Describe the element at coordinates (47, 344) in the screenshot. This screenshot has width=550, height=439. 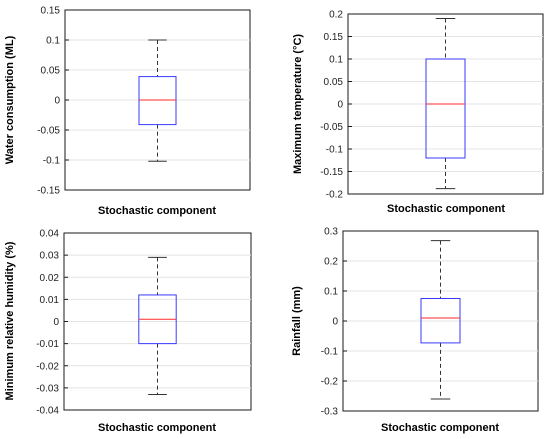
I see `y-tick-label: -0.01` at that location.